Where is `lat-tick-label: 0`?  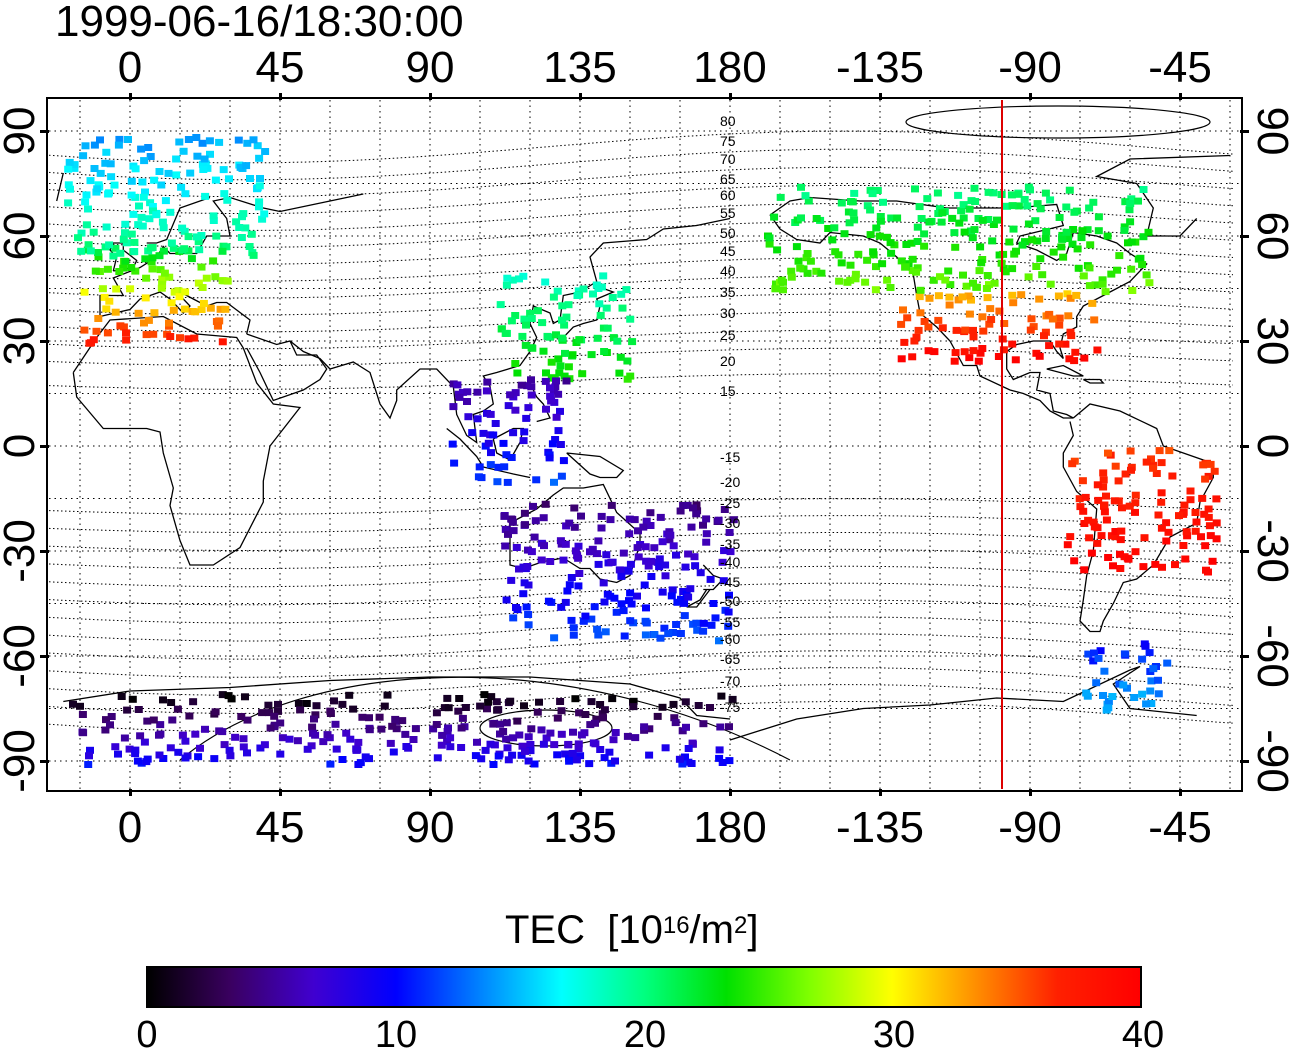 lat-tick-label: 0 is located at coordinates (22, 446).